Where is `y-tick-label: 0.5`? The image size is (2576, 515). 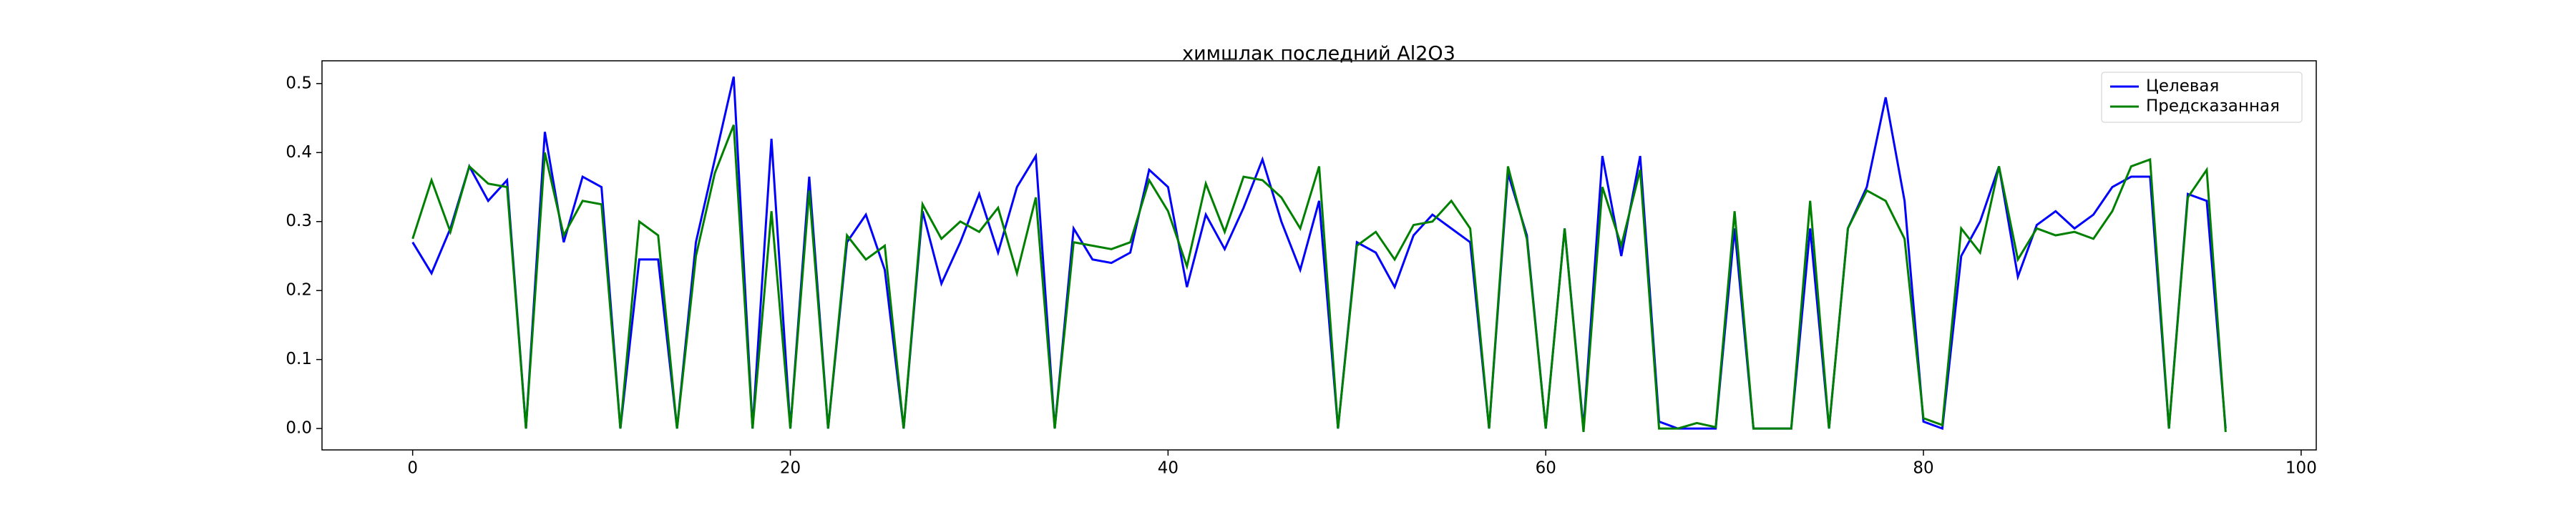
y-tick-label: 0.5 is located at coordinates (299, 83).